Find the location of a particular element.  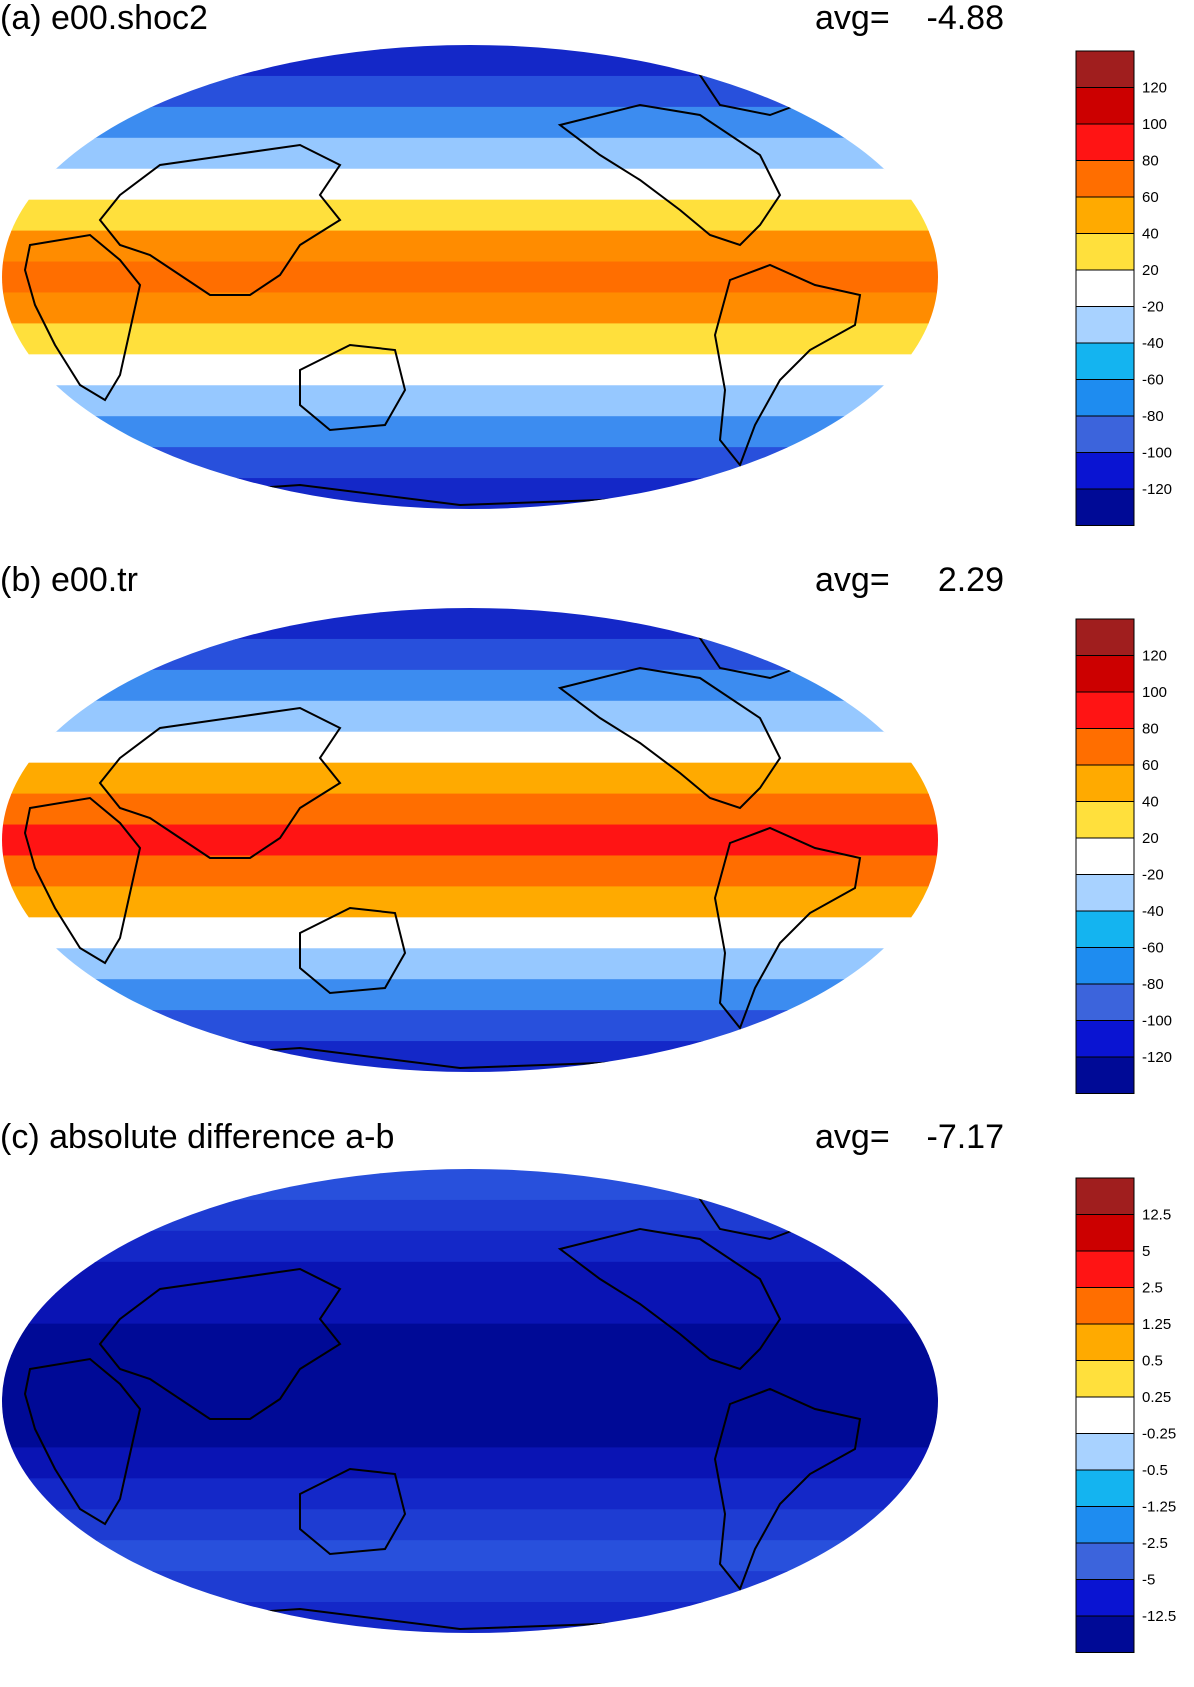

colorbar-tick-label: 60 is located at coordinates (1150, 197).